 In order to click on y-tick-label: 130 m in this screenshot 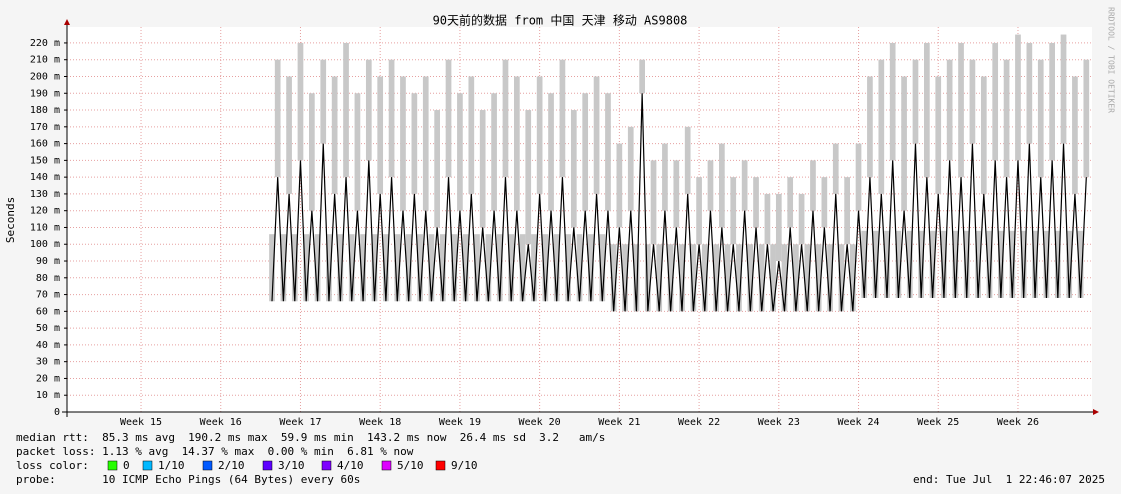, I will do `click(45, 194)`.